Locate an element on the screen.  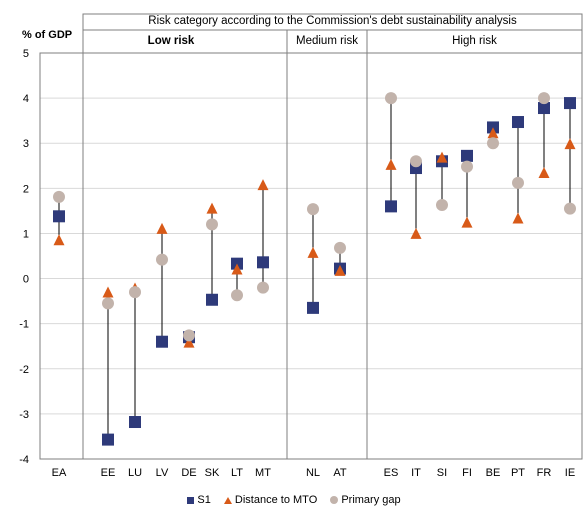
s1-point-ie is located at coordinates (570, 103).